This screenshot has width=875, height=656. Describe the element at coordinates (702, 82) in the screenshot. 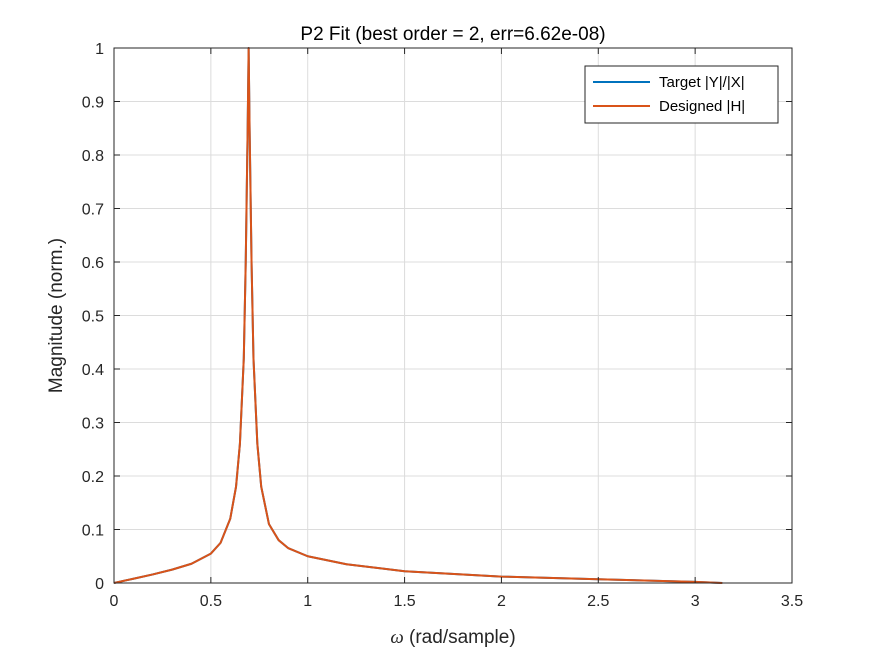

I see `legend-label-1: Target |Y|/|X|` at that location.